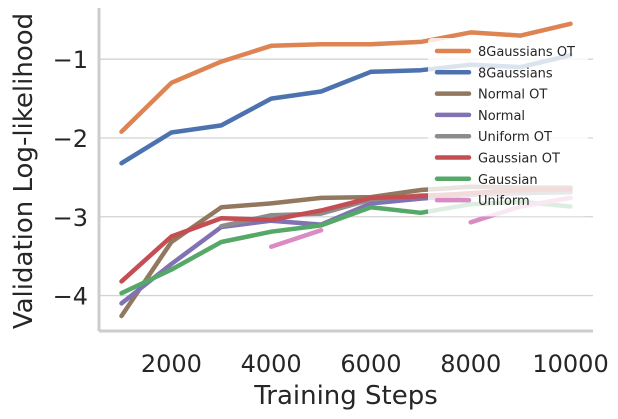 The image size is (618, 419). What do you see at coordinates (512, 95) in the screenshot?
I see `legend-label-normal-ot: Normal OT` at bounding box center [512, 95].